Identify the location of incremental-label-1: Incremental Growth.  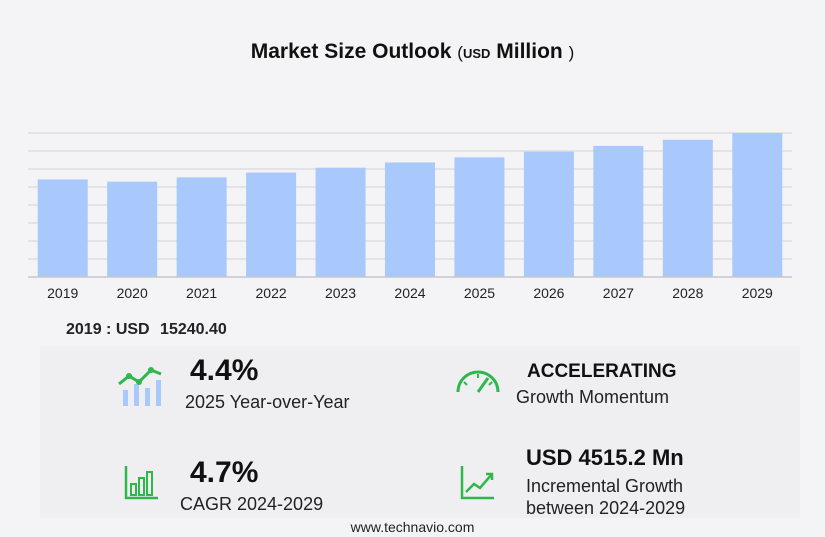
(605, 486).